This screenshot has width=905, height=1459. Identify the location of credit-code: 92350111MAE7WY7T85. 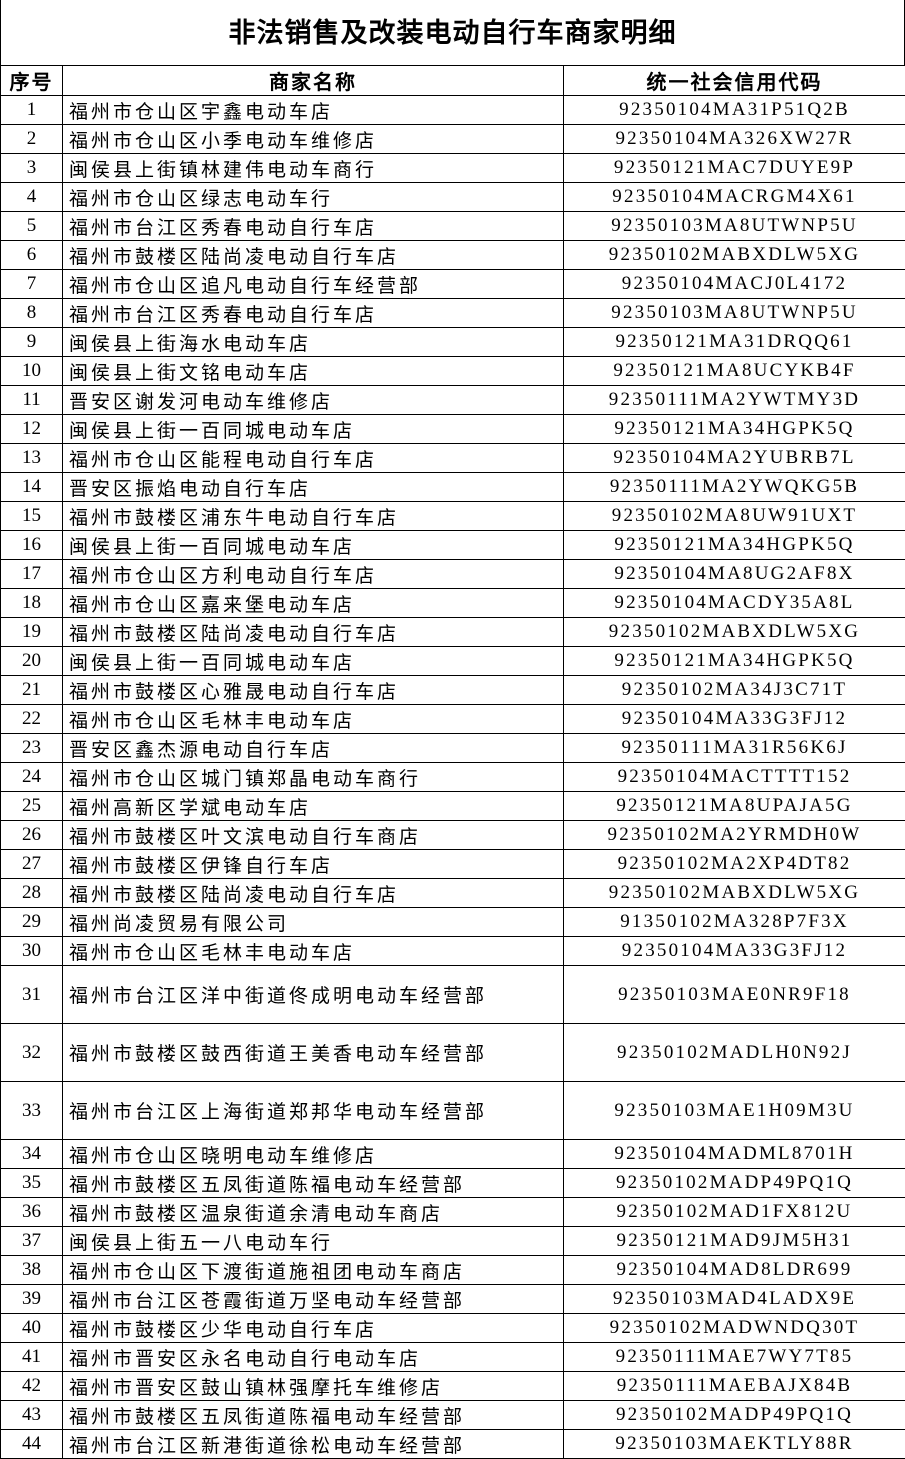
(734, 1357).